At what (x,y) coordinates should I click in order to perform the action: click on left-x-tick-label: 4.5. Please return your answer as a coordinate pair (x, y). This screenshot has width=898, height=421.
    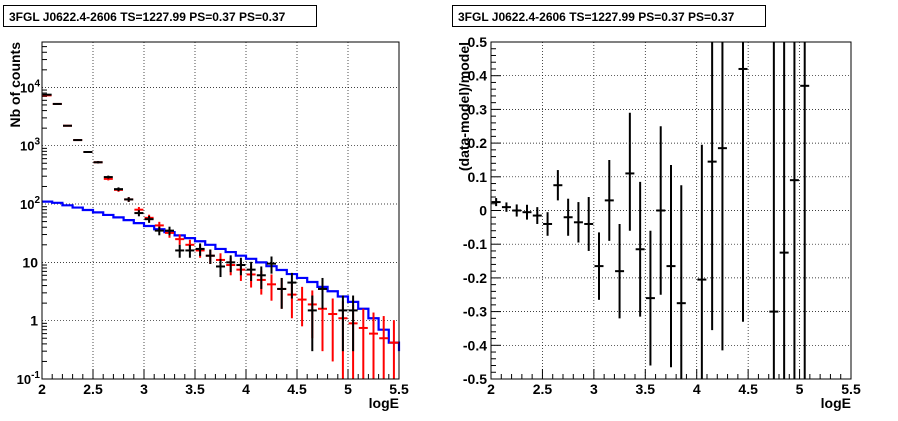
    Looking at the image, I should click on (297, 389).